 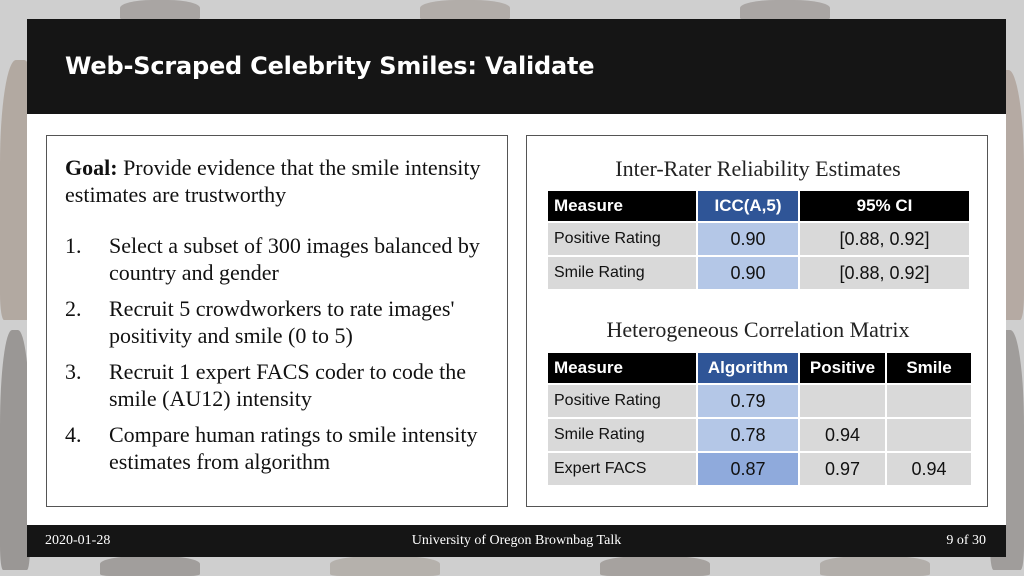 I want to click on goal-label: Goal:, so click(x=91, y=167).